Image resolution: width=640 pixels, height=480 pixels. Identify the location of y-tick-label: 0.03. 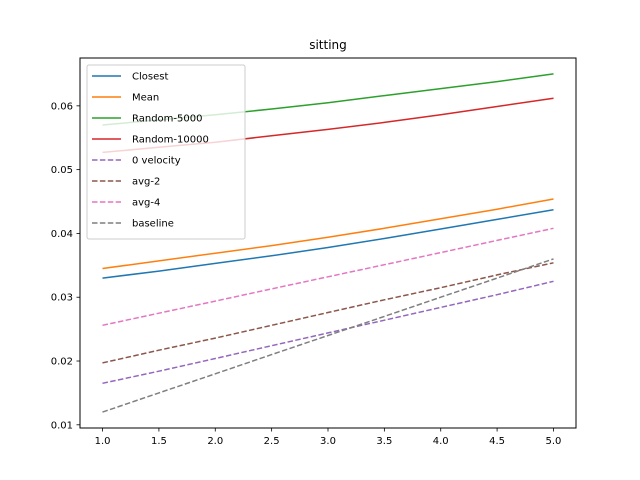
(62, 298).